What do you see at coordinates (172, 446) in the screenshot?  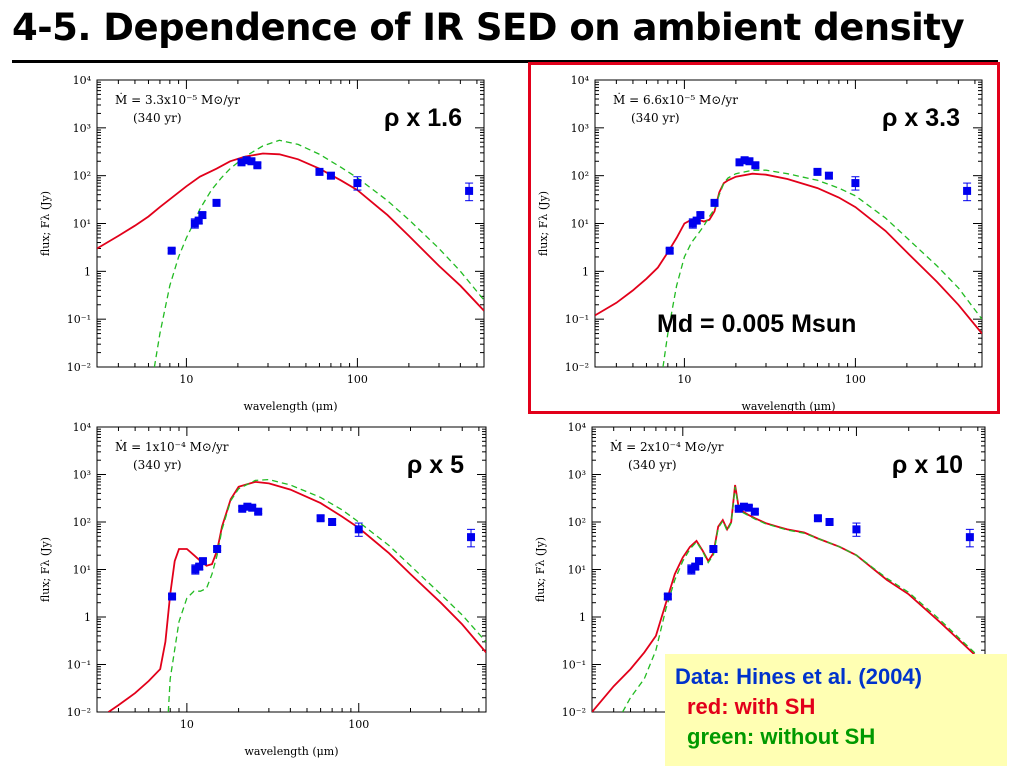 I see `mdot-annotation: Ṁ = 1x10⁻⁴ M⊙/yr` at bounding box center [172, 446].